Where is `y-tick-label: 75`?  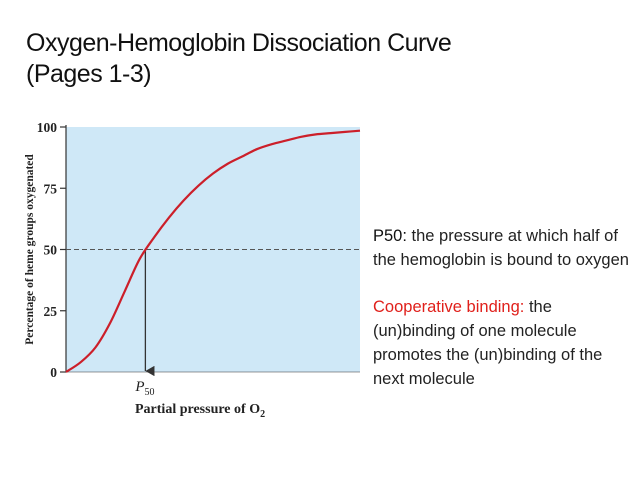 y-tick-label: 75 is located at coordinates (51, 188).